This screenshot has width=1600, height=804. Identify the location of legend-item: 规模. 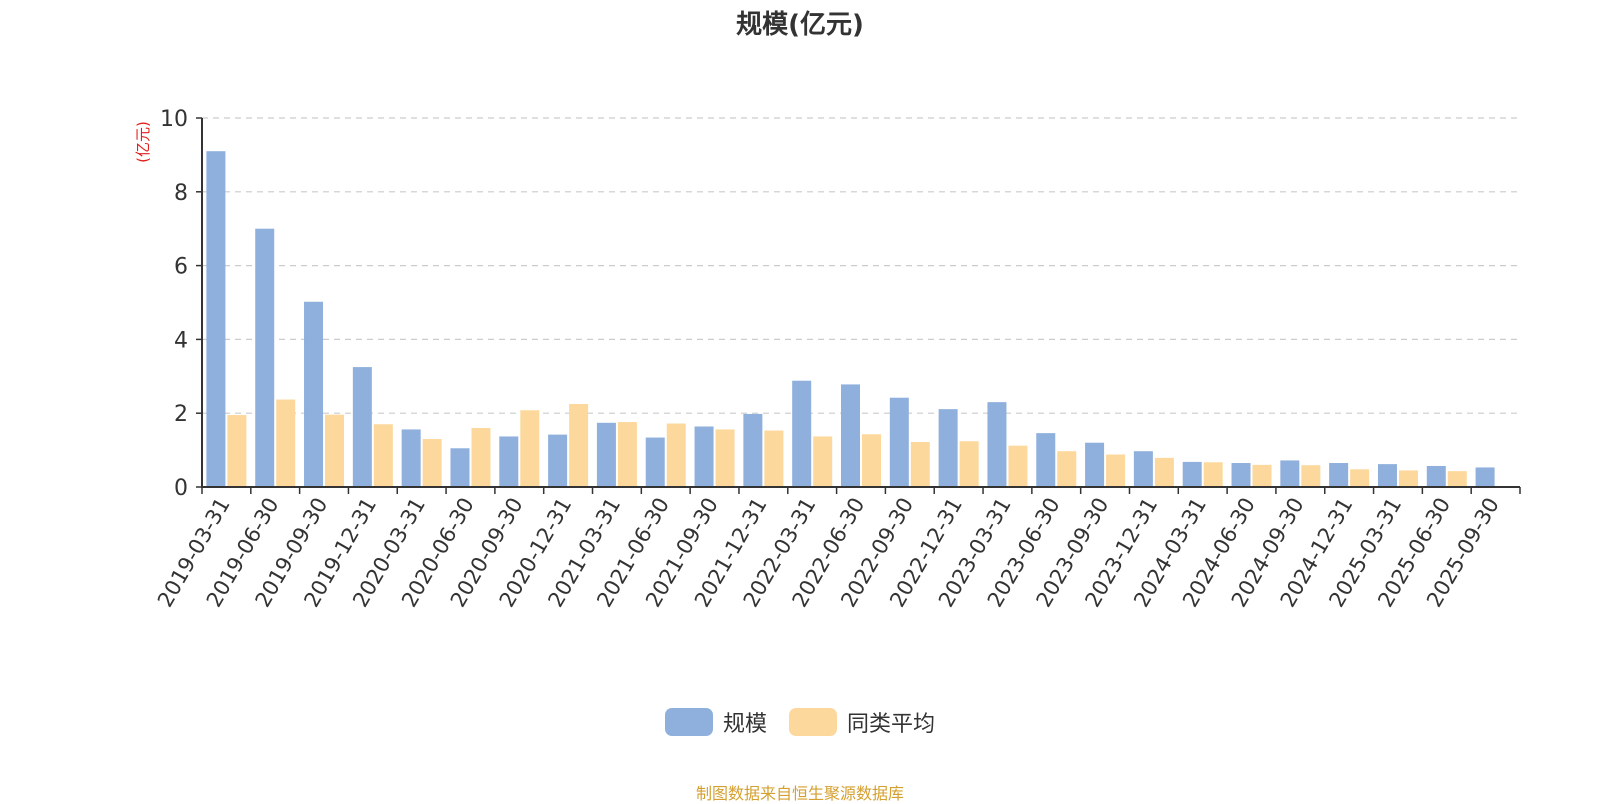
(715, 722).